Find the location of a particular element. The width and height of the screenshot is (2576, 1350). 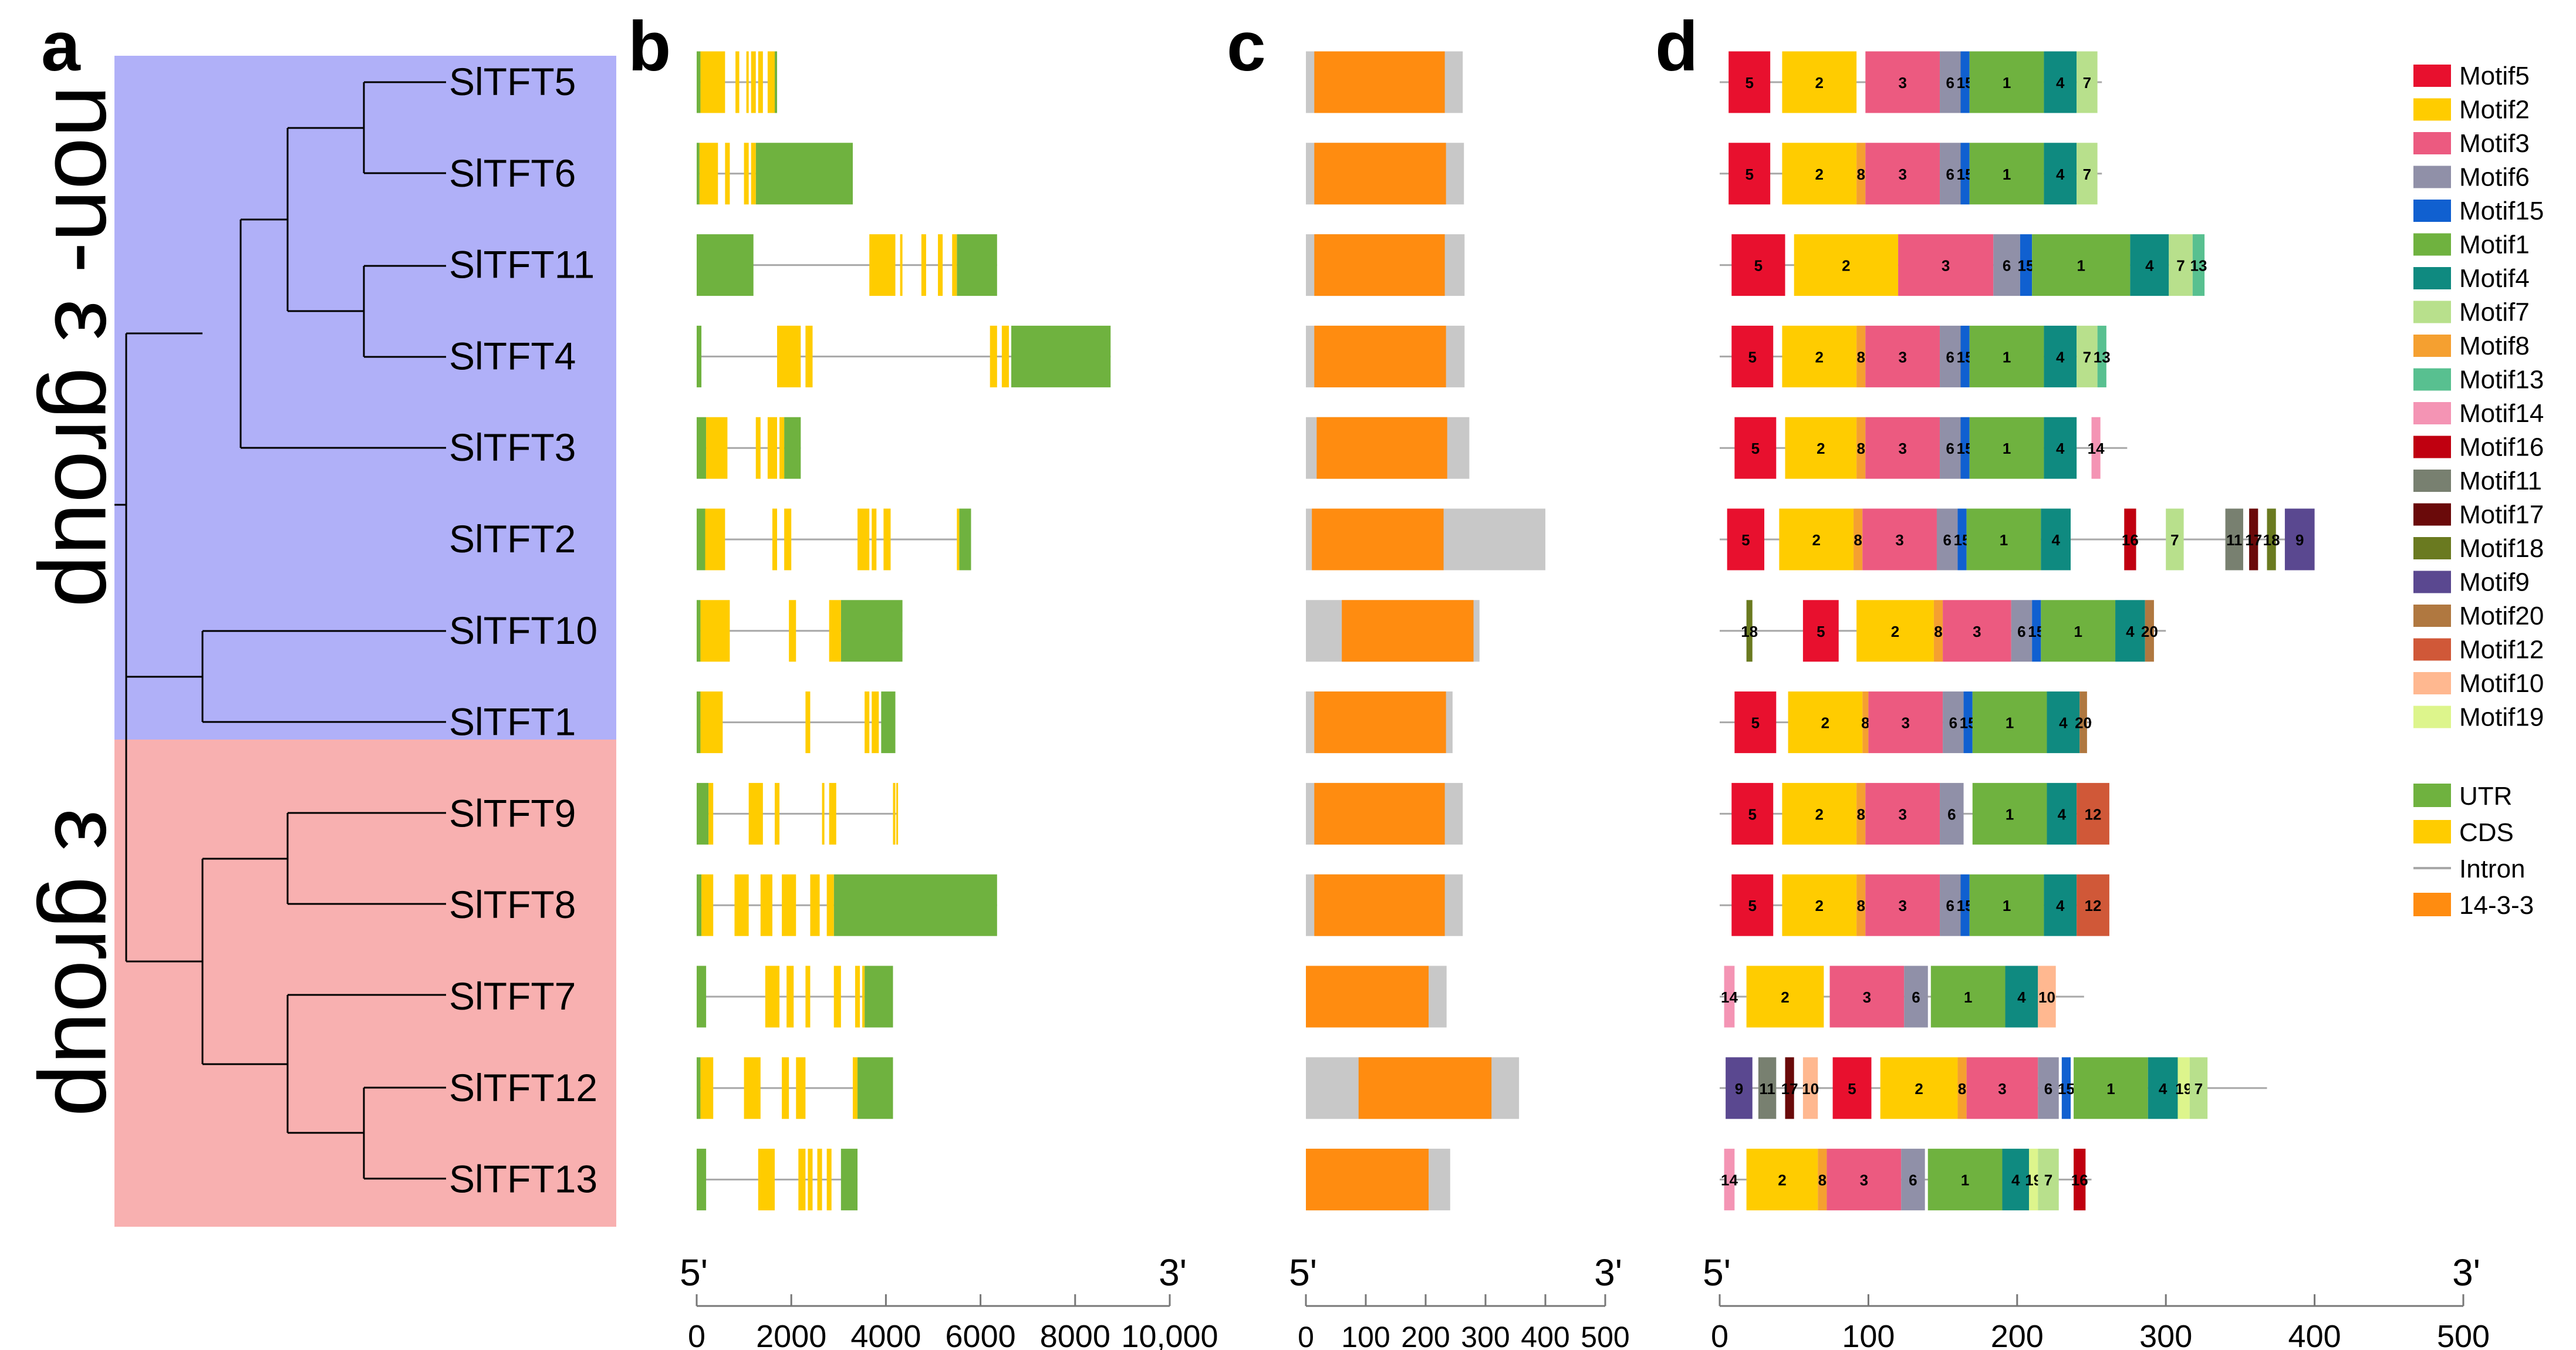

legend-label: Motif14 is located at coordinates (2501, 414).